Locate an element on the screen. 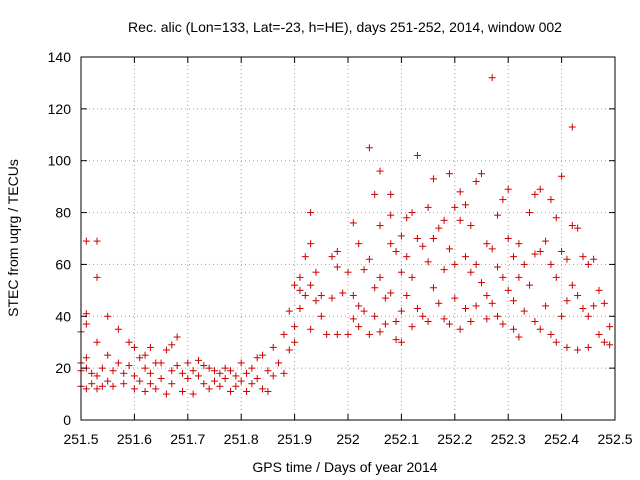  x-tick-label: 251.9 is located at coordinates (294, 439).